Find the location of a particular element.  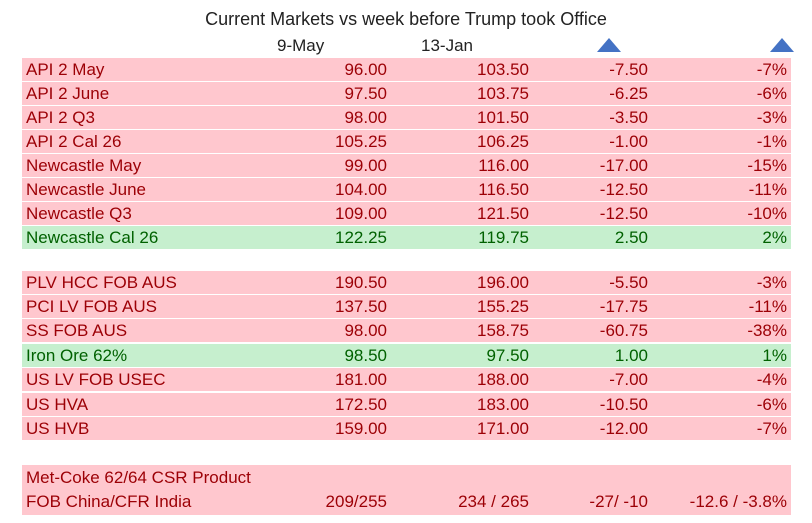

row-9-may: 104.00 is located at coordinates (361, 189).